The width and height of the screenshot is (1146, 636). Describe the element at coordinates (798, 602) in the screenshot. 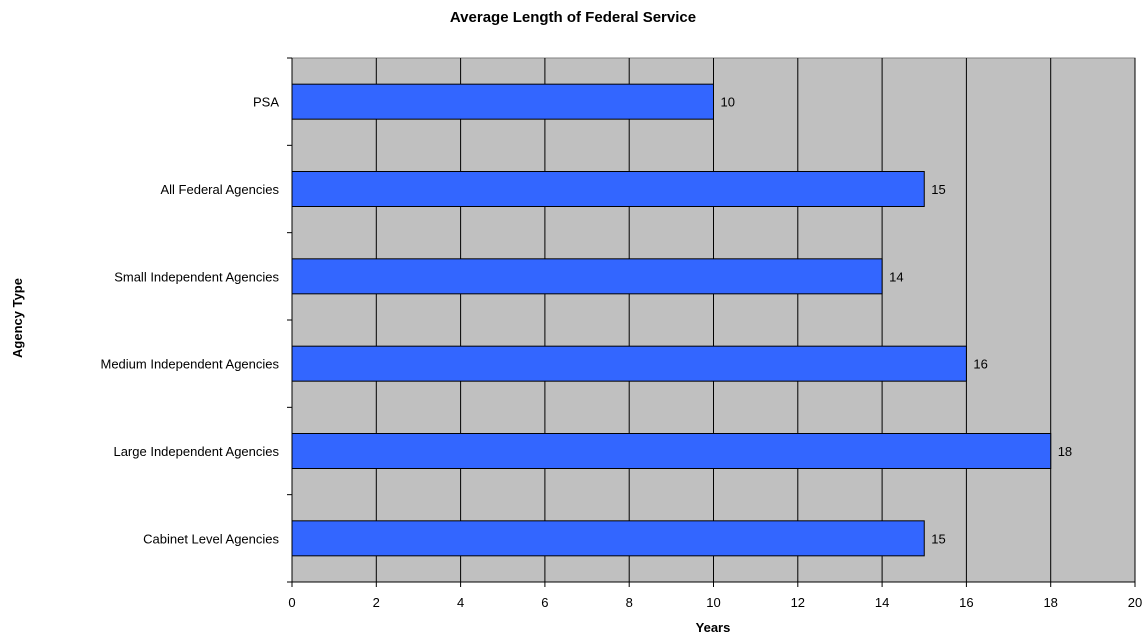

I see `x-tick-label: 12` at that location.